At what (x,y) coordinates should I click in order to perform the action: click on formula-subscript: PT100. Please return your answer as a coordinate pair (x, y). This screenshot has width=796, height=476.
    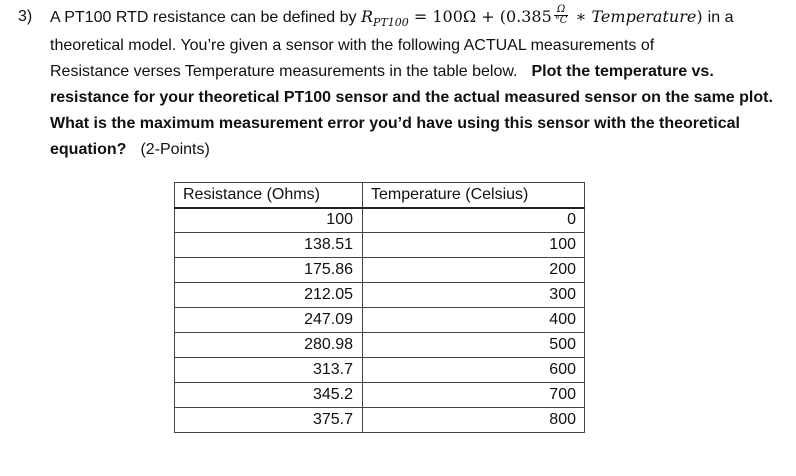
    Looking at the image, I should click on (391, 22).